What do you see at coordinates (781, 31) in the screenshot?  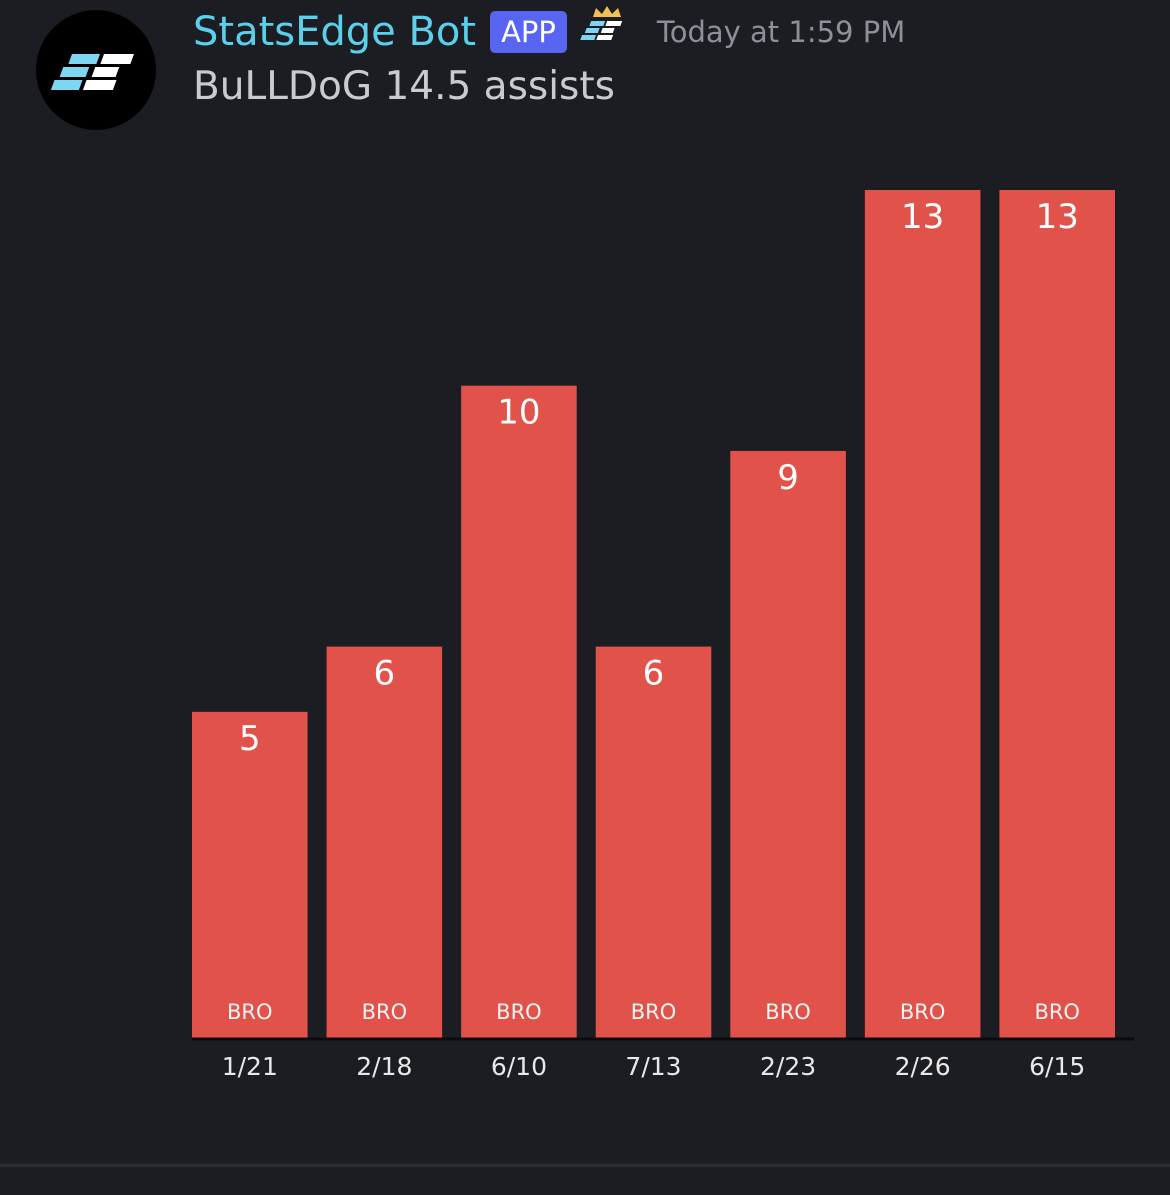 I see `timestamp: Today at 1:59 PM` at bounding box center [781, 31].